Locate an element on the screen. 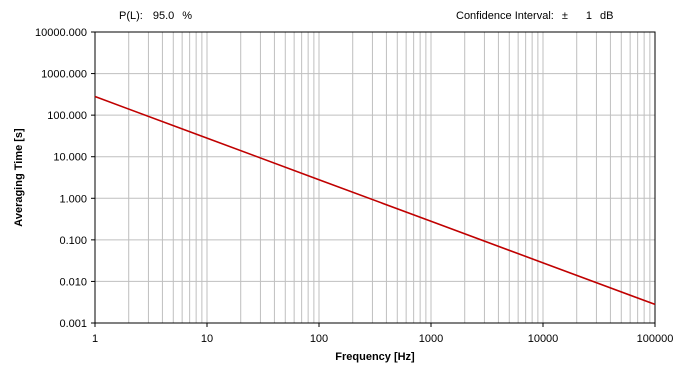 The height and width of the screenshot is (367, 683). y-tick-label: 0.010 is located at coordinates (73, 282).